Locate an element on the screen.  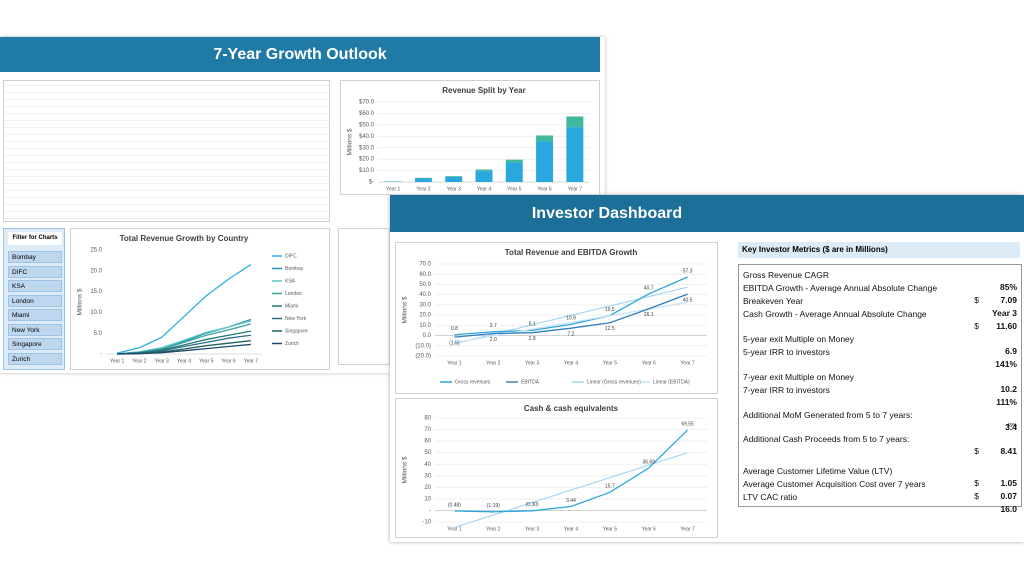
filter-button: KSA is located at coordinates (35, 286).